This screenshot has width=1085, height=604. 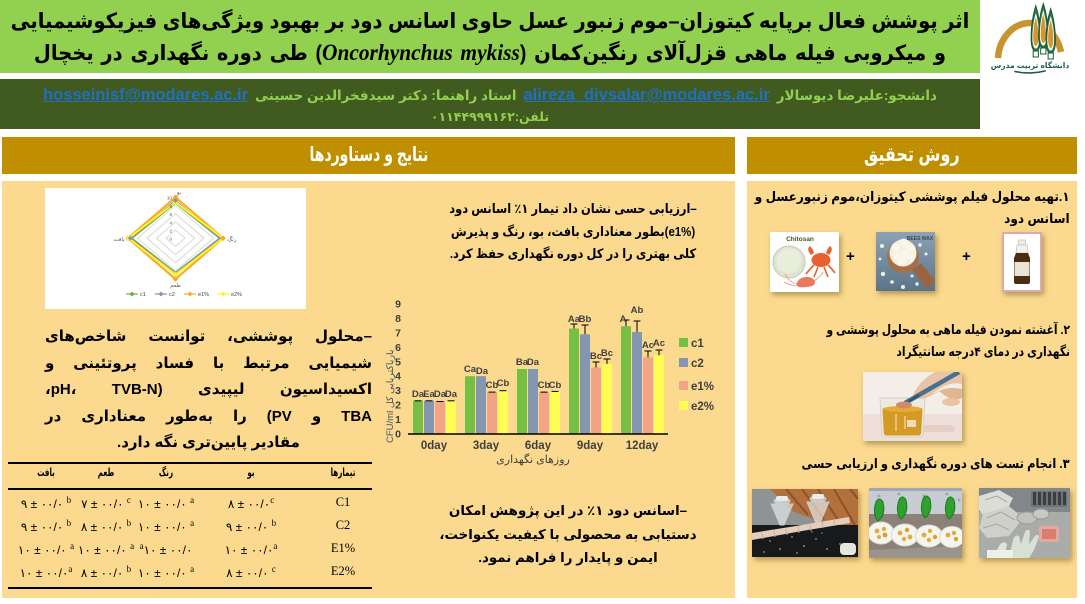 I want to click on svg-text: Ea, so click(x=429, y=394).